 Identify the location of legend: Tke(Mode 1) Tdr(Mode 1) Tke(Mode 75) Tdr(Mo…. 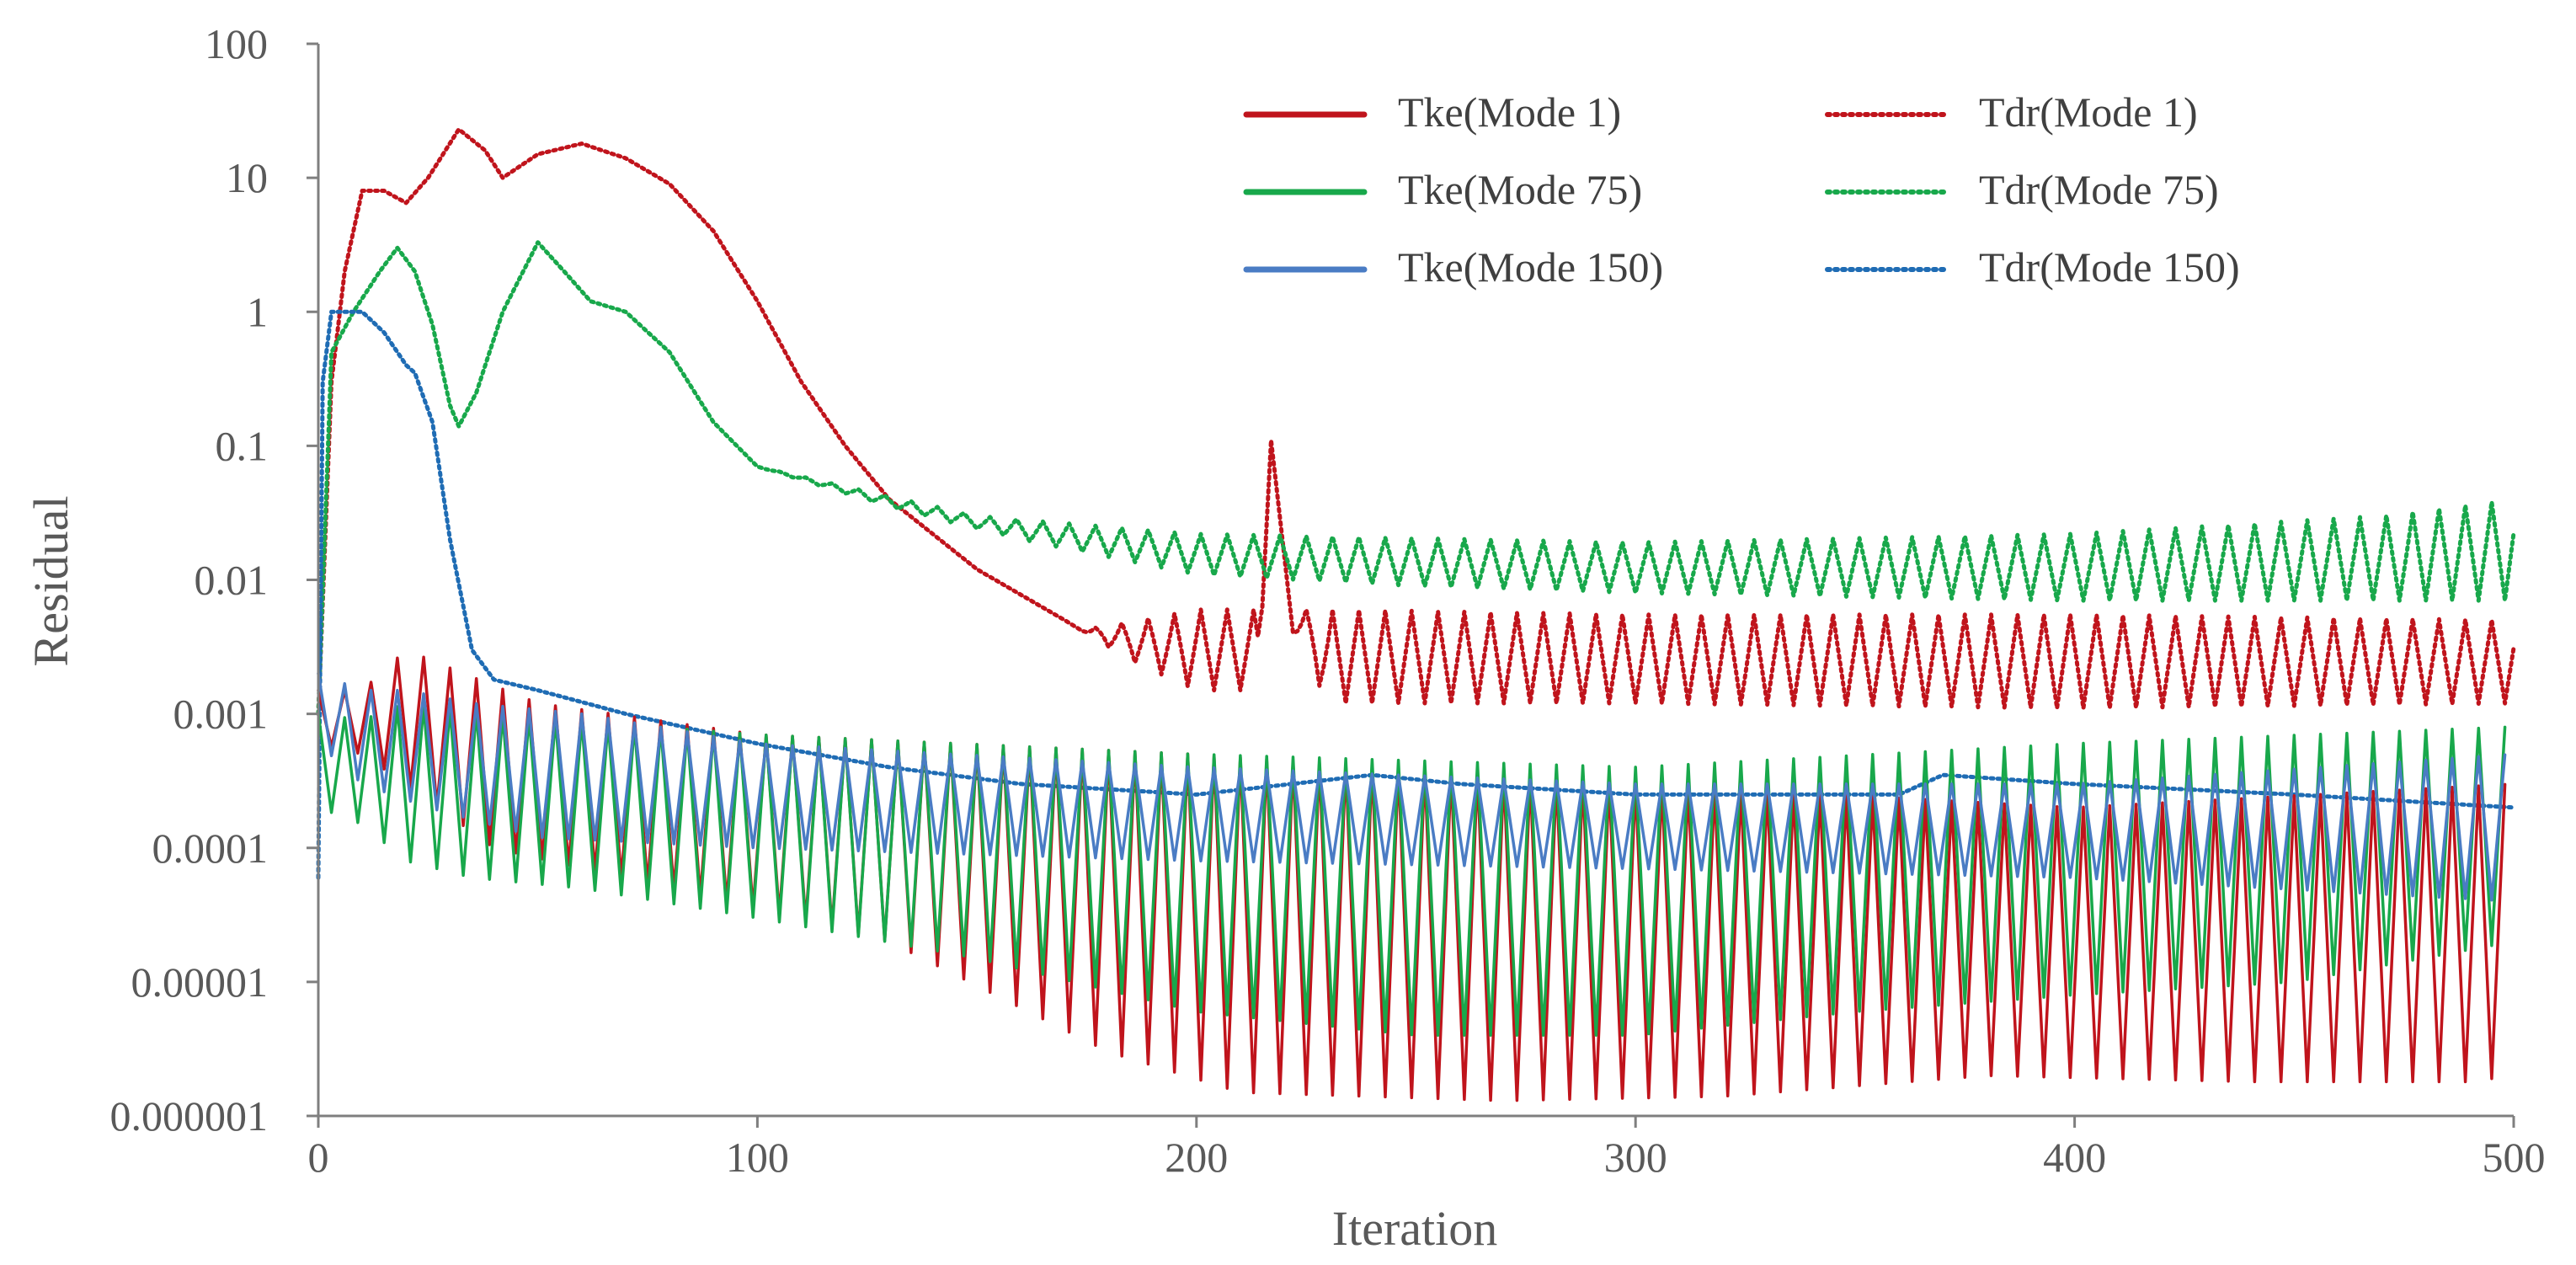
(1741, 189).